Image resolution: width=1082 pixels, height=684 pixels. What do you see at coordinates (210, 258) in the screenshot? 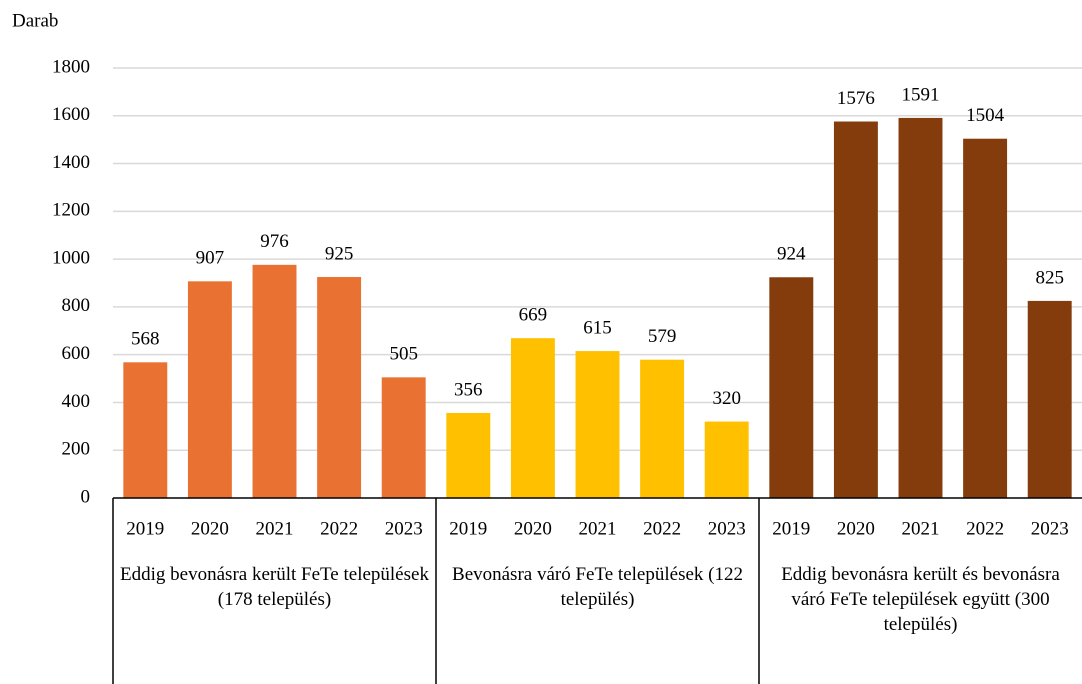
I see `data-label: 907` at bounding box center [210, 258].